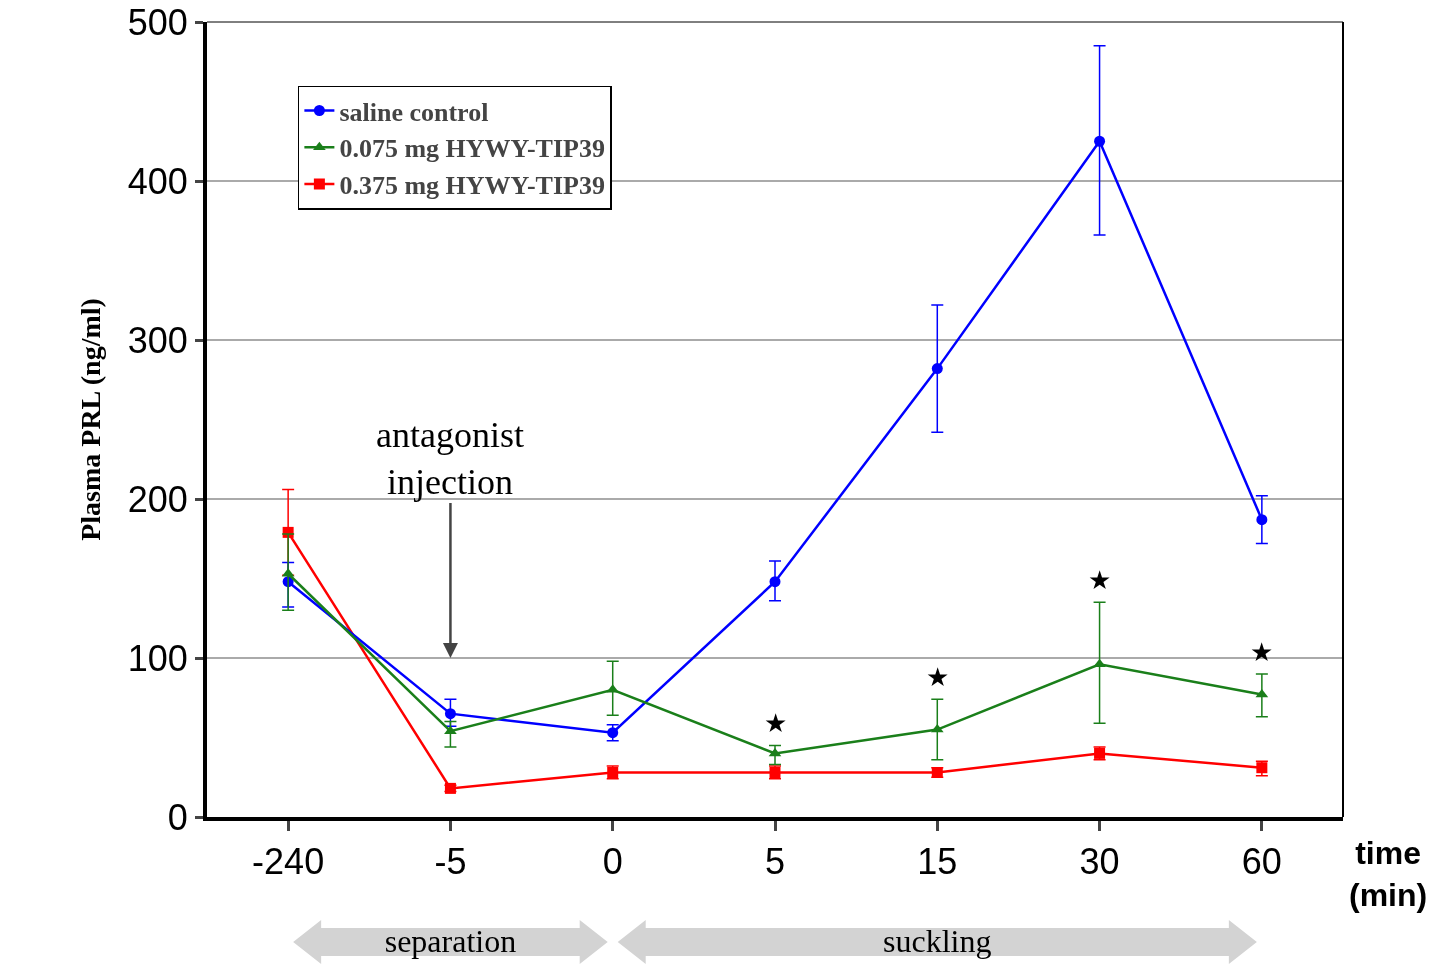  Describe the element at coordinates (157, 181) in the screenshot. I see `y-tick-label: 400` at that location.